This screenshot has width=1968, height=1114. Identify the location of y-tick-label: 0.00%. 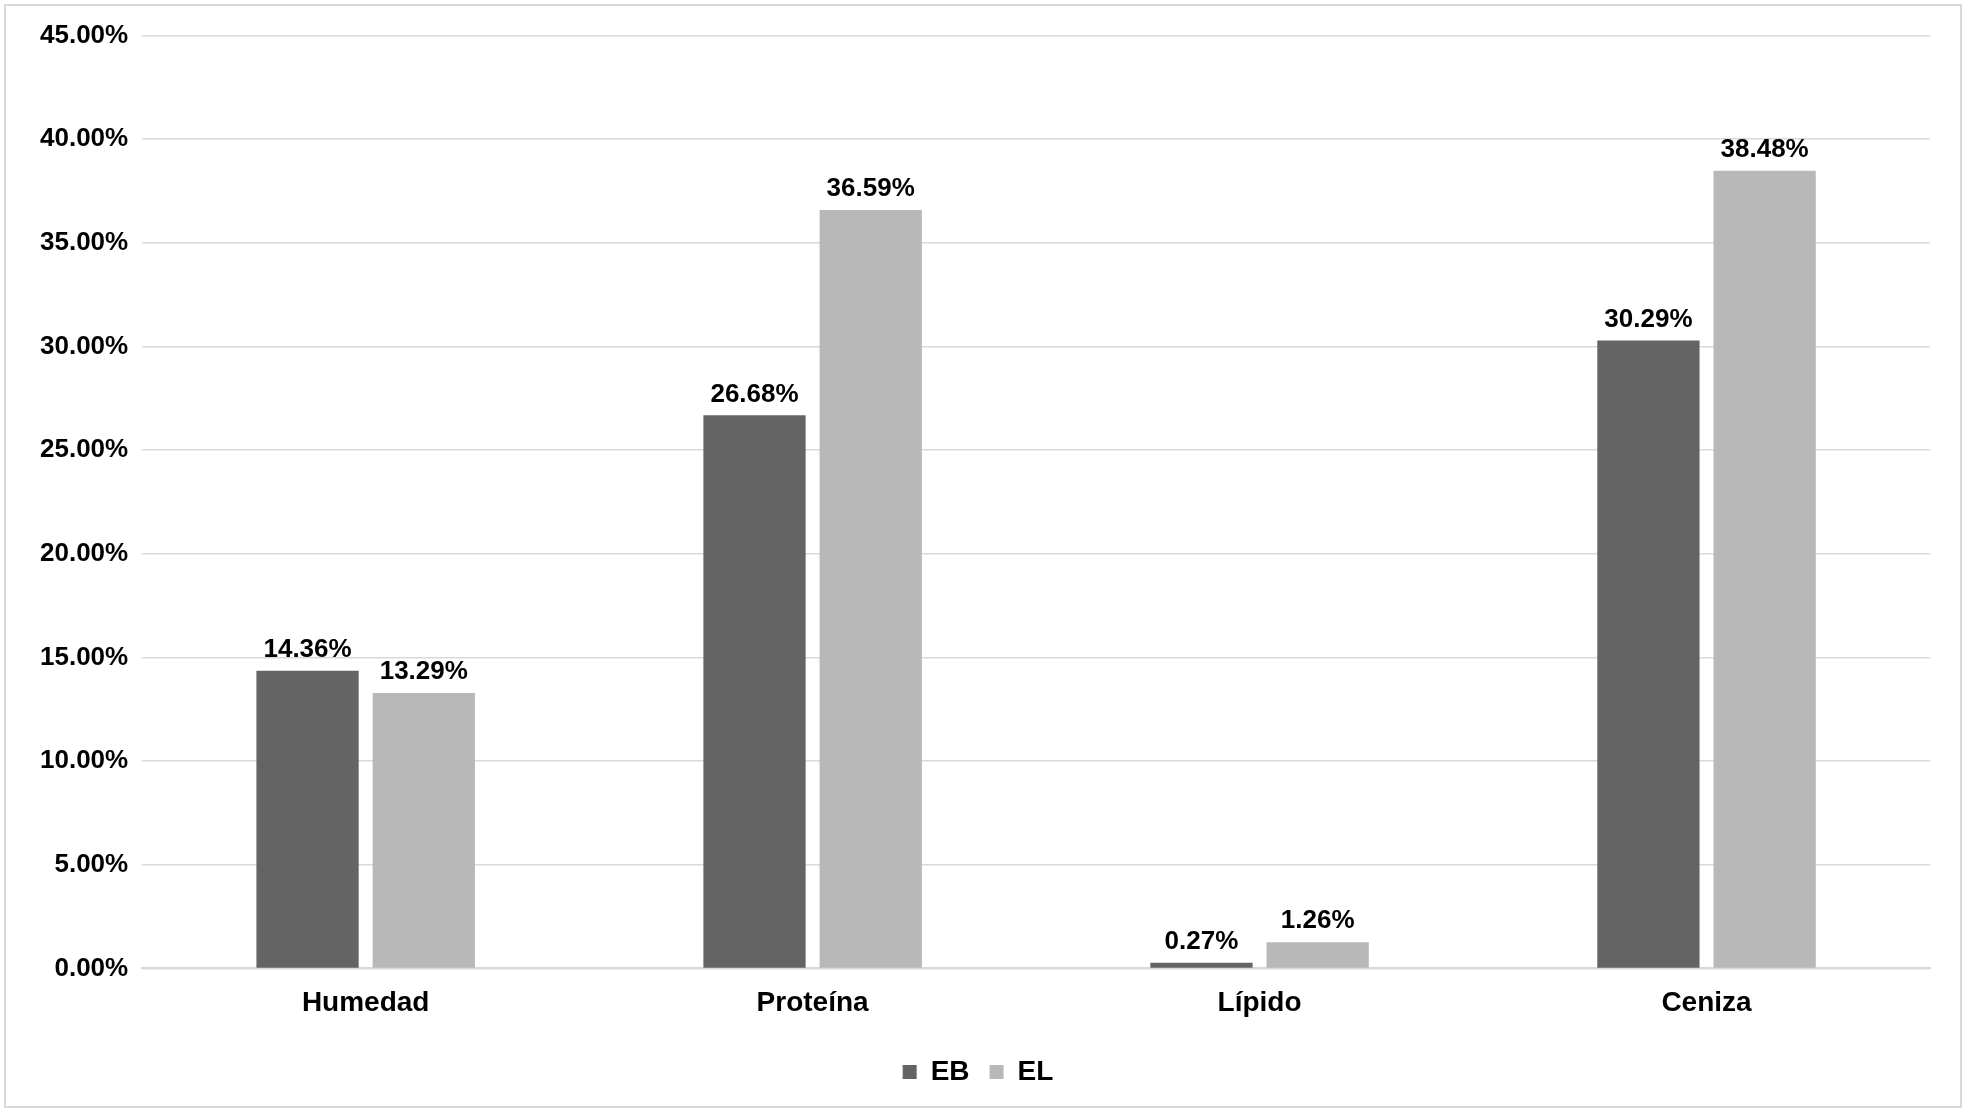
(91, 966).